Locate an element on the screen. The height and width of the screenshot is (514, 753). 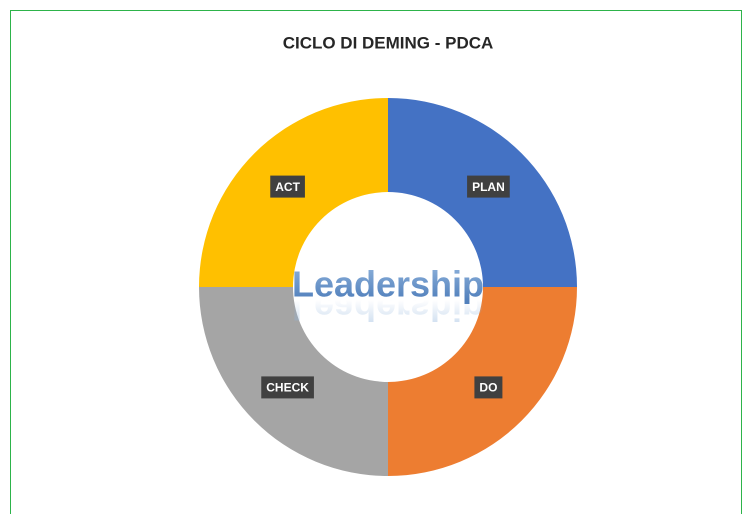
label-text: ACT is located at coordinates (287, 187).